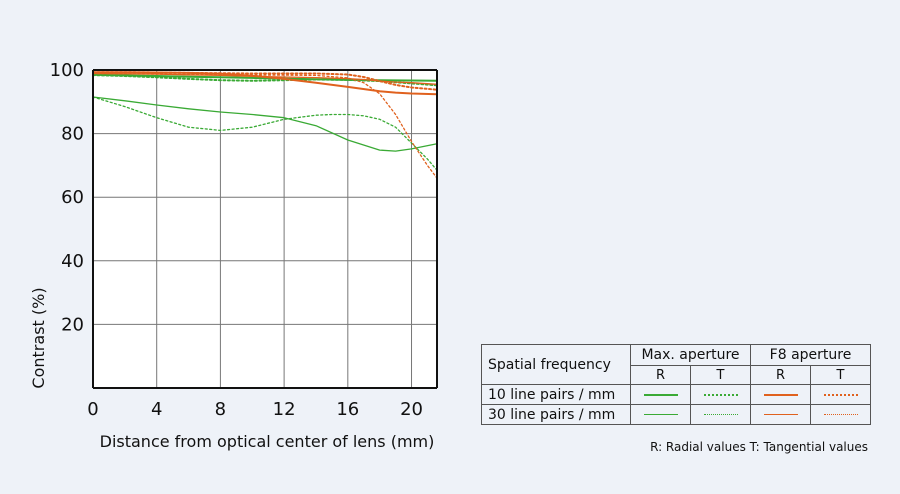  Describe the element at coordinates (780, 375) in the screenshot. I see `legend-sub-f8-r: R` at that location.